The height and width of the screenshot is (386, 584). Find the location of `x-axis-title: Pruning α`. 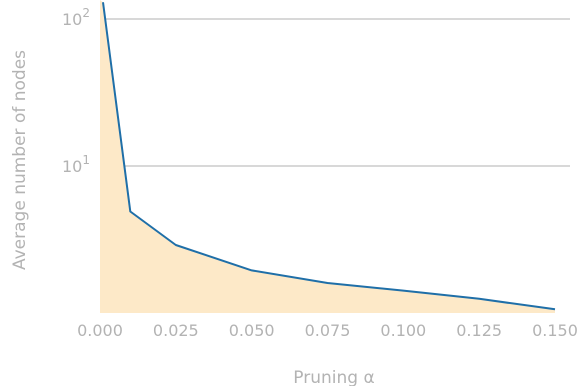

x-axis-title: Pruning α is located at coordinates (333, 377).